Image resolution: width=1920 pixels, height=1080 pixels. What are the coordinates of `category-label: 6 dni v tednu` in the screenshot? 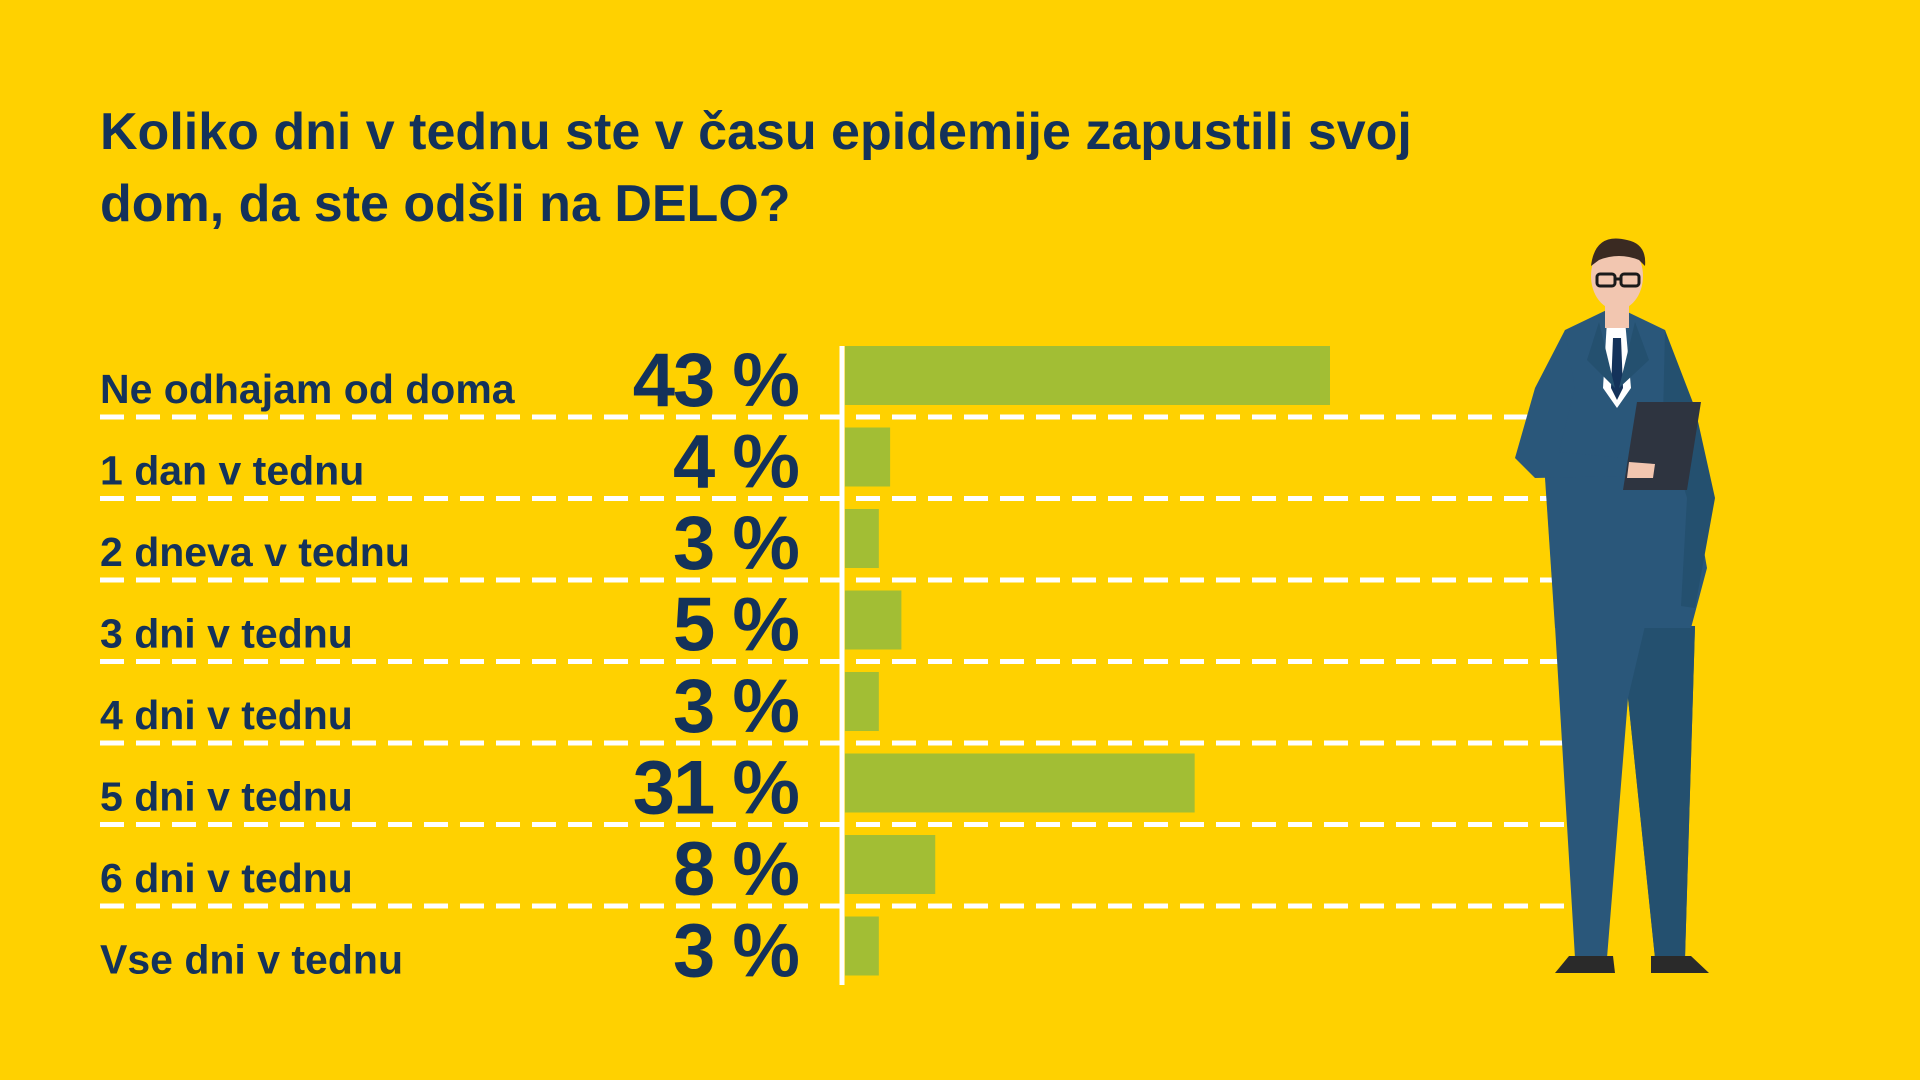 It's located at (226, 878).